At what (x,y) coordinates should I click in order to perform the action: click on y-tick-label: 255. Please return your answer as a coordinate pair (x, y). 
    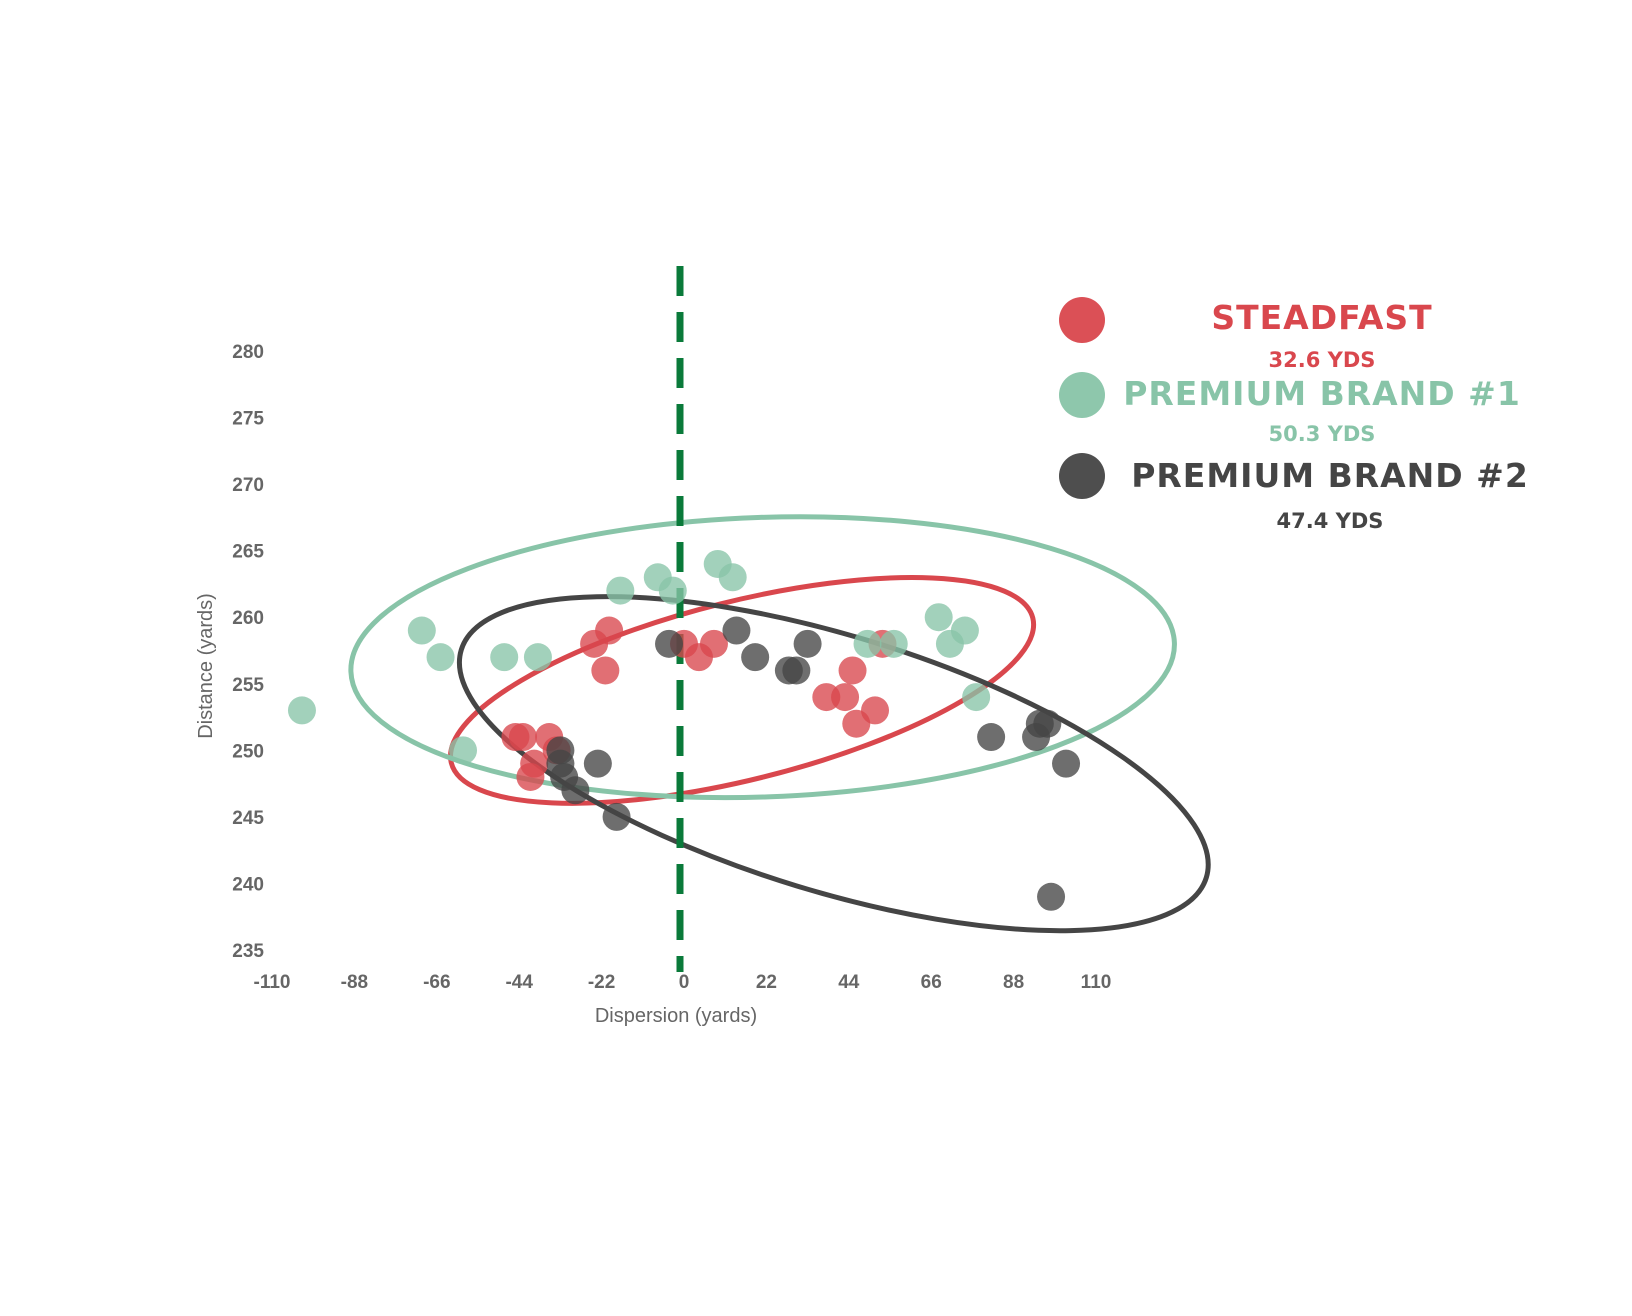
    Looking at the image, I should click on (248, 685).